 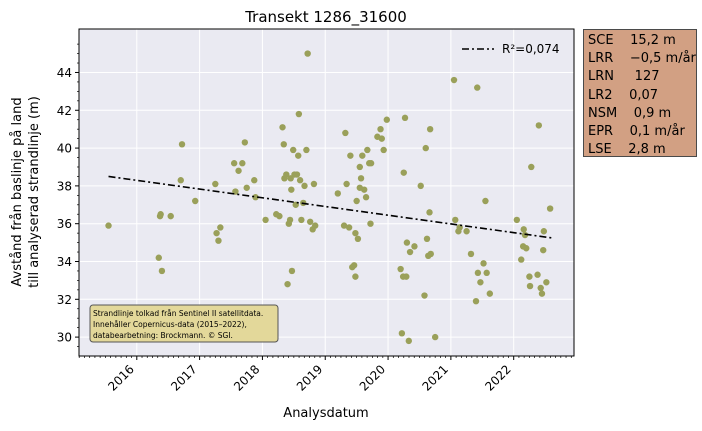 What do you see at coordinates (246, 377) in the screenshot?
I see `x-tick-label: 2018` at bounding box center [246, 377].